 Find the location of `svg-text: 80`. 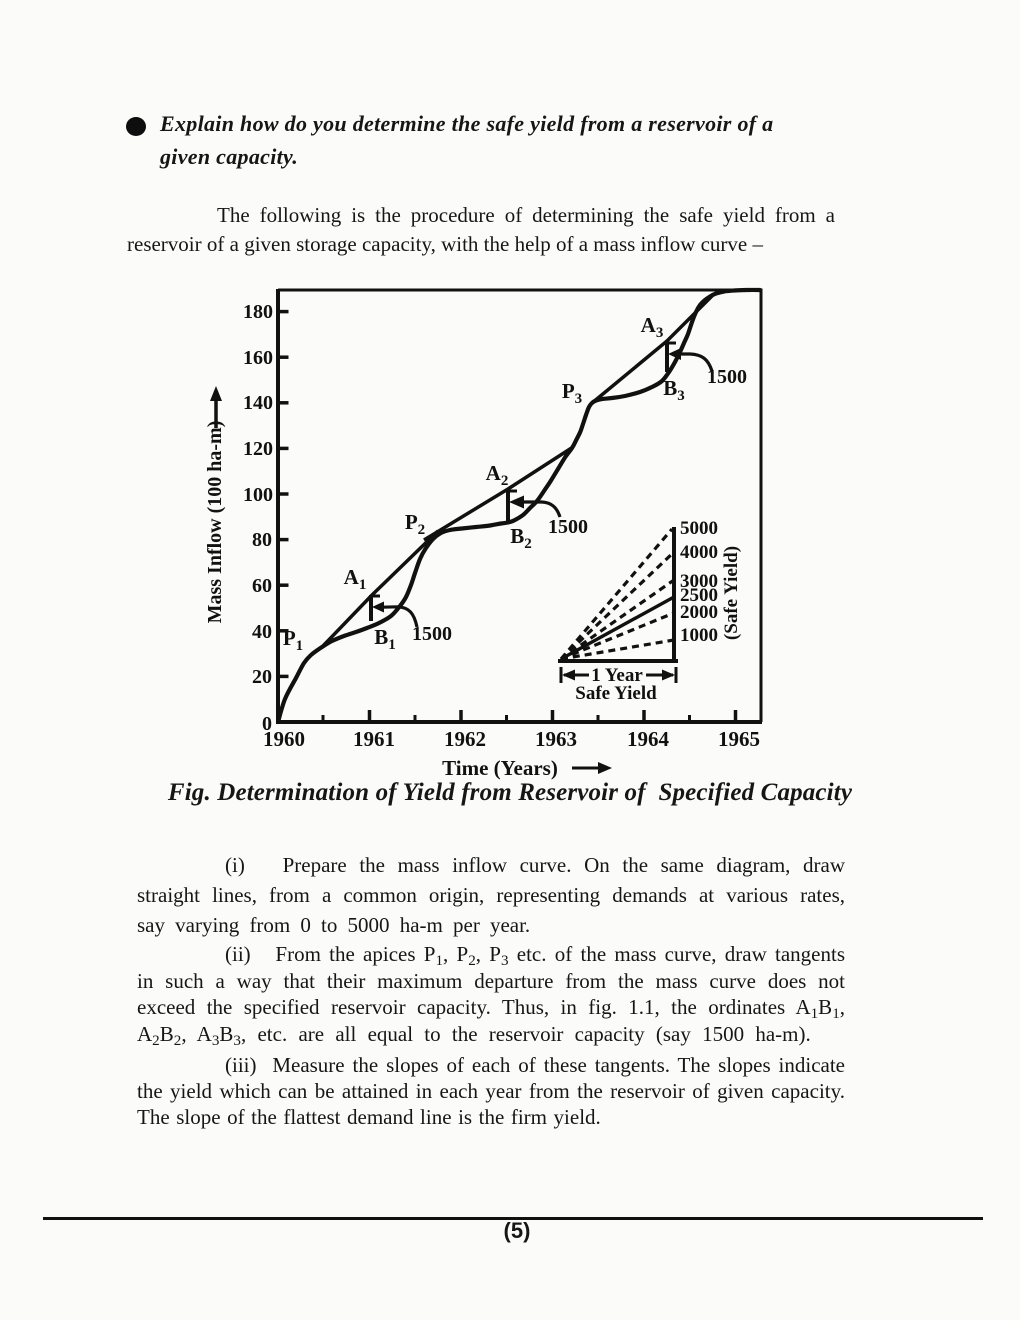

svg-text: 80 is located at coordinates (262, 540).